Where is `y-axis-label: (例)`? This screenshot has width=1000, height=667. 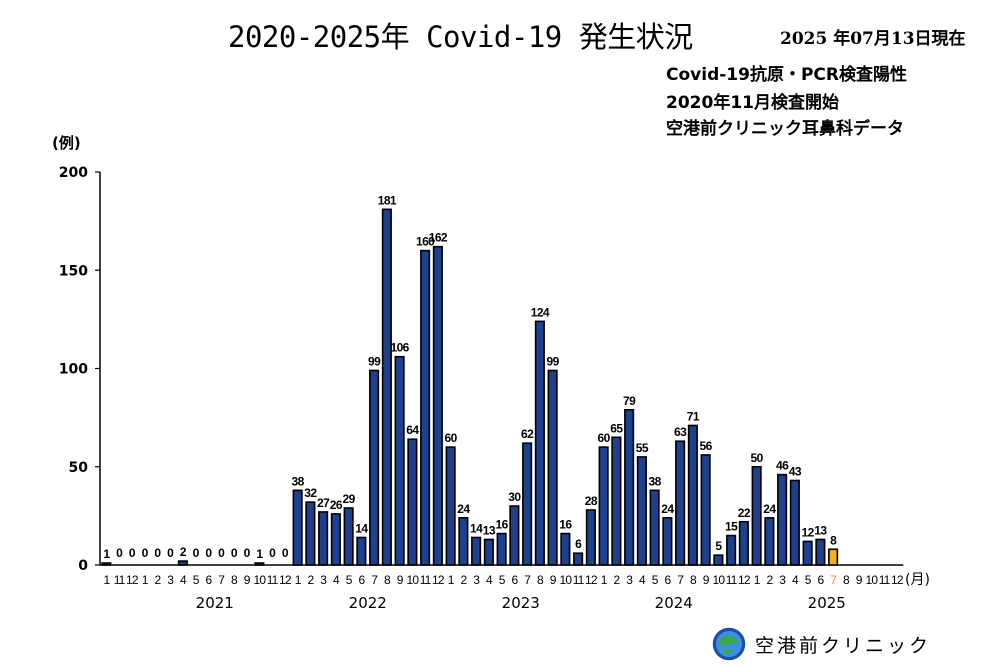 y-axis-label: (例) is located at coordinates (66, 143).